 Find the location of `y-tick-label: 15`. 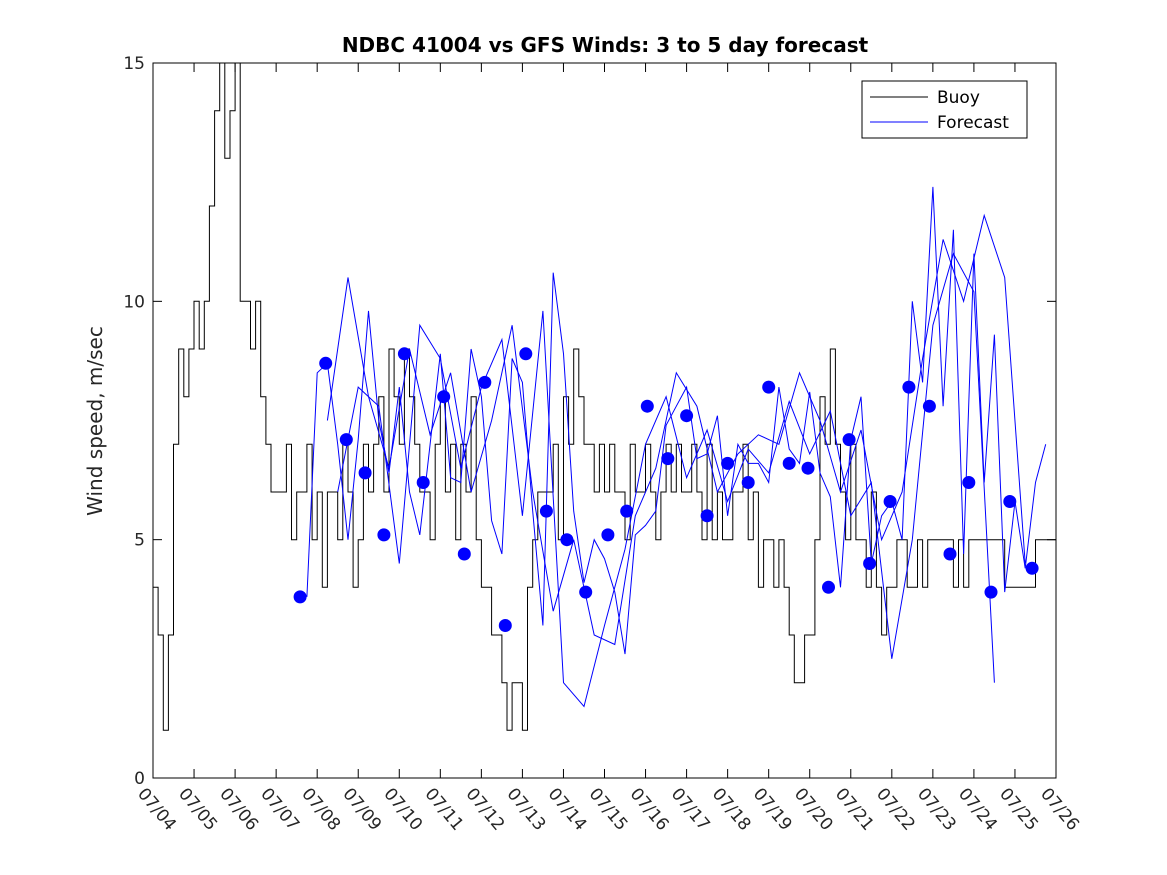

y-tick-label: 15 is located at coordinates (134, 64).